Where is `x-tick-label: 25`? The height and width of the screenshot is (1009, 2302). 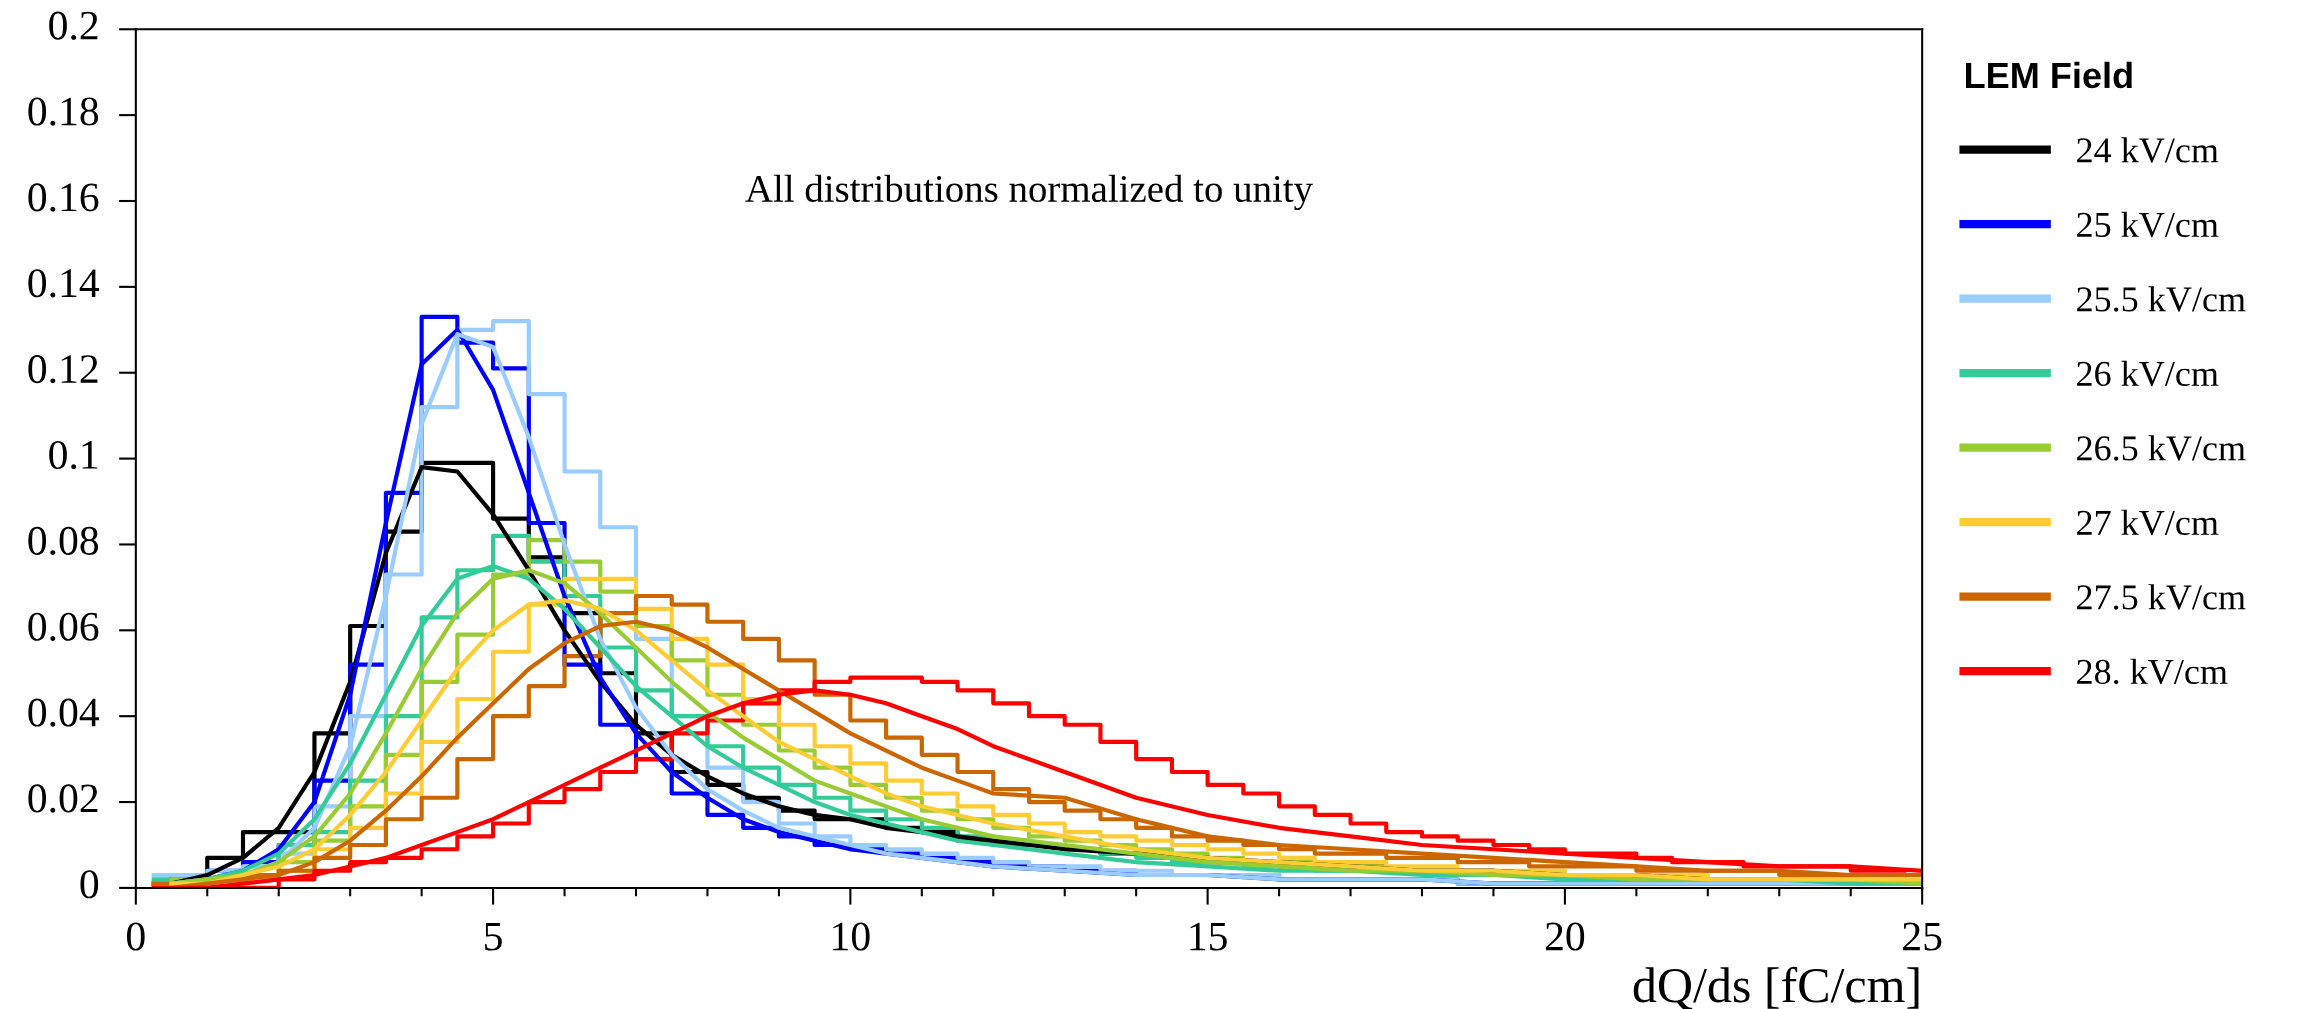
x-tick-label: 25 is located at coordinates (1922, 936).